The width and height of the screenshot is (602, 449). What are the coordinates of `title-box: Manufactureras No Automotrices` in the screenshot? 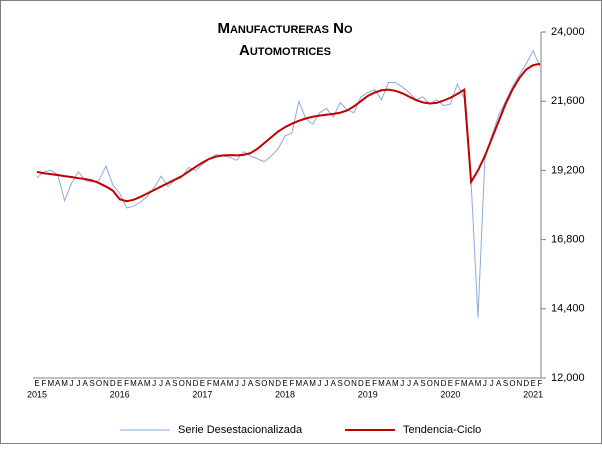 It's located at (285, 39).